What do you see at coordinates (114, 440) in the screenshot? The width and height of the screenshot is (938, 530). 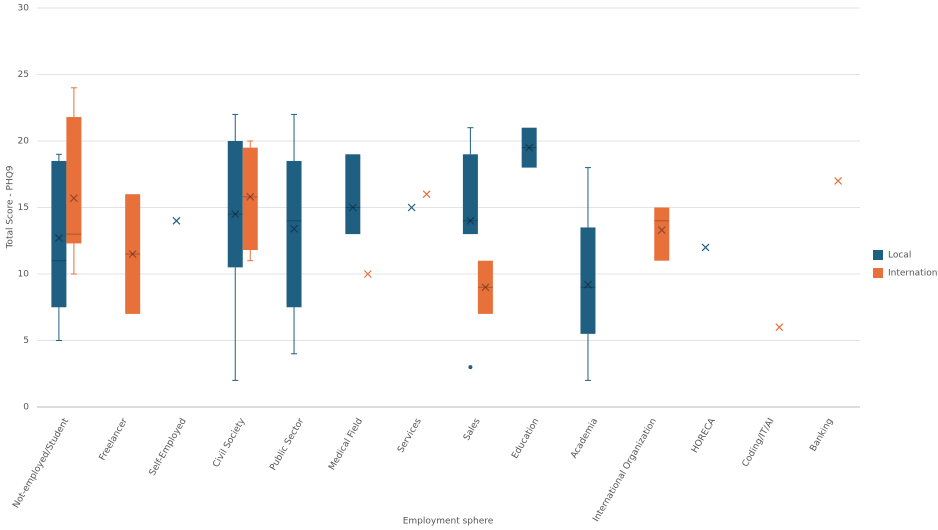 I see `x-tick-label: Freelancer` at bounding box center [114, 440].